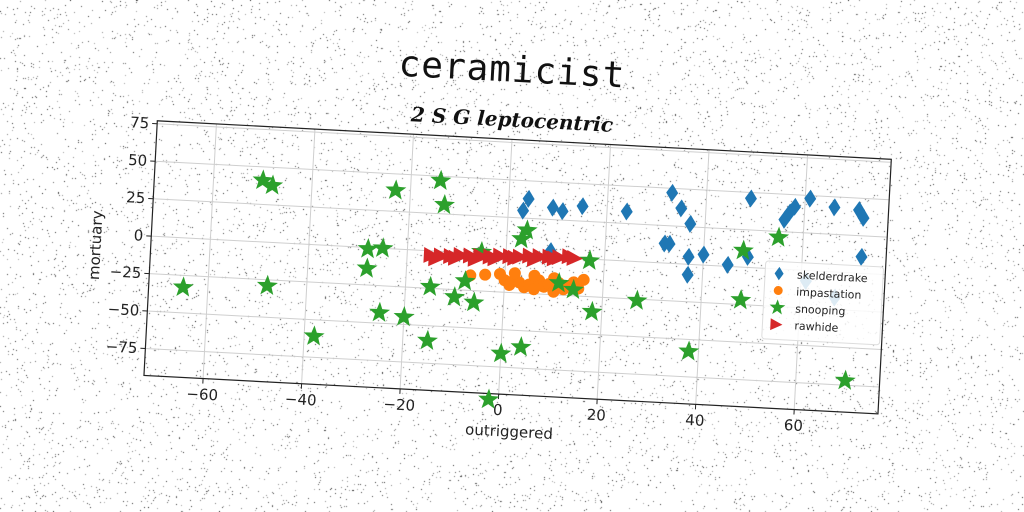  I want to click on x-axis-label: outriggered, so click(509, 431).